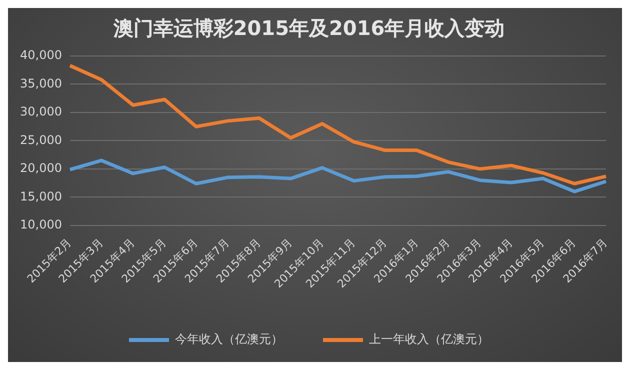 The height and width of the screenshot is (370, 630). I want to click on y-tick-label: 30,000, so click(41, 111).